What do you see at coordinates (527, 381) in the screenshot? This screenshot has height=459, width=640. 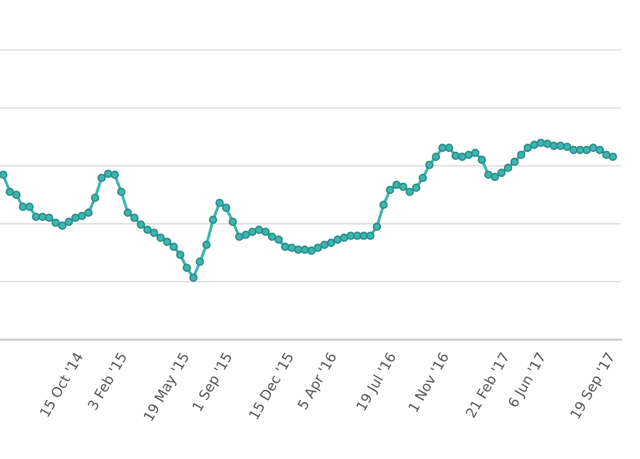 I see `x-tick-label: 6 Jun '17` at bounding box center [527, 381].